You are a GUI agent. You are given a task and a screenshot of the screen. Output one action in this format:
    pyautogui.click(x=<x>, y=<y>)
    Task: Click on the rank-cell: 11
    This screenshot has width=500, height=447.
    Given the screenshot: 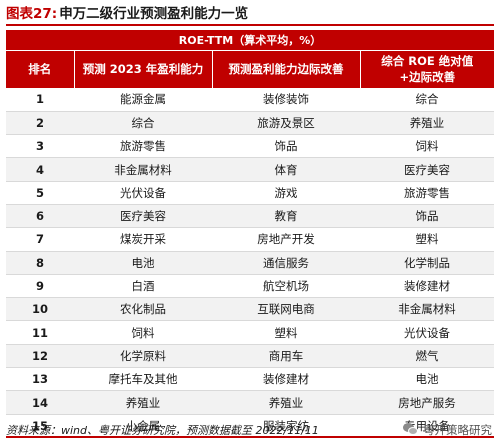 What is the action you would take?
    pyautogui.click(x=40, y=332)
    